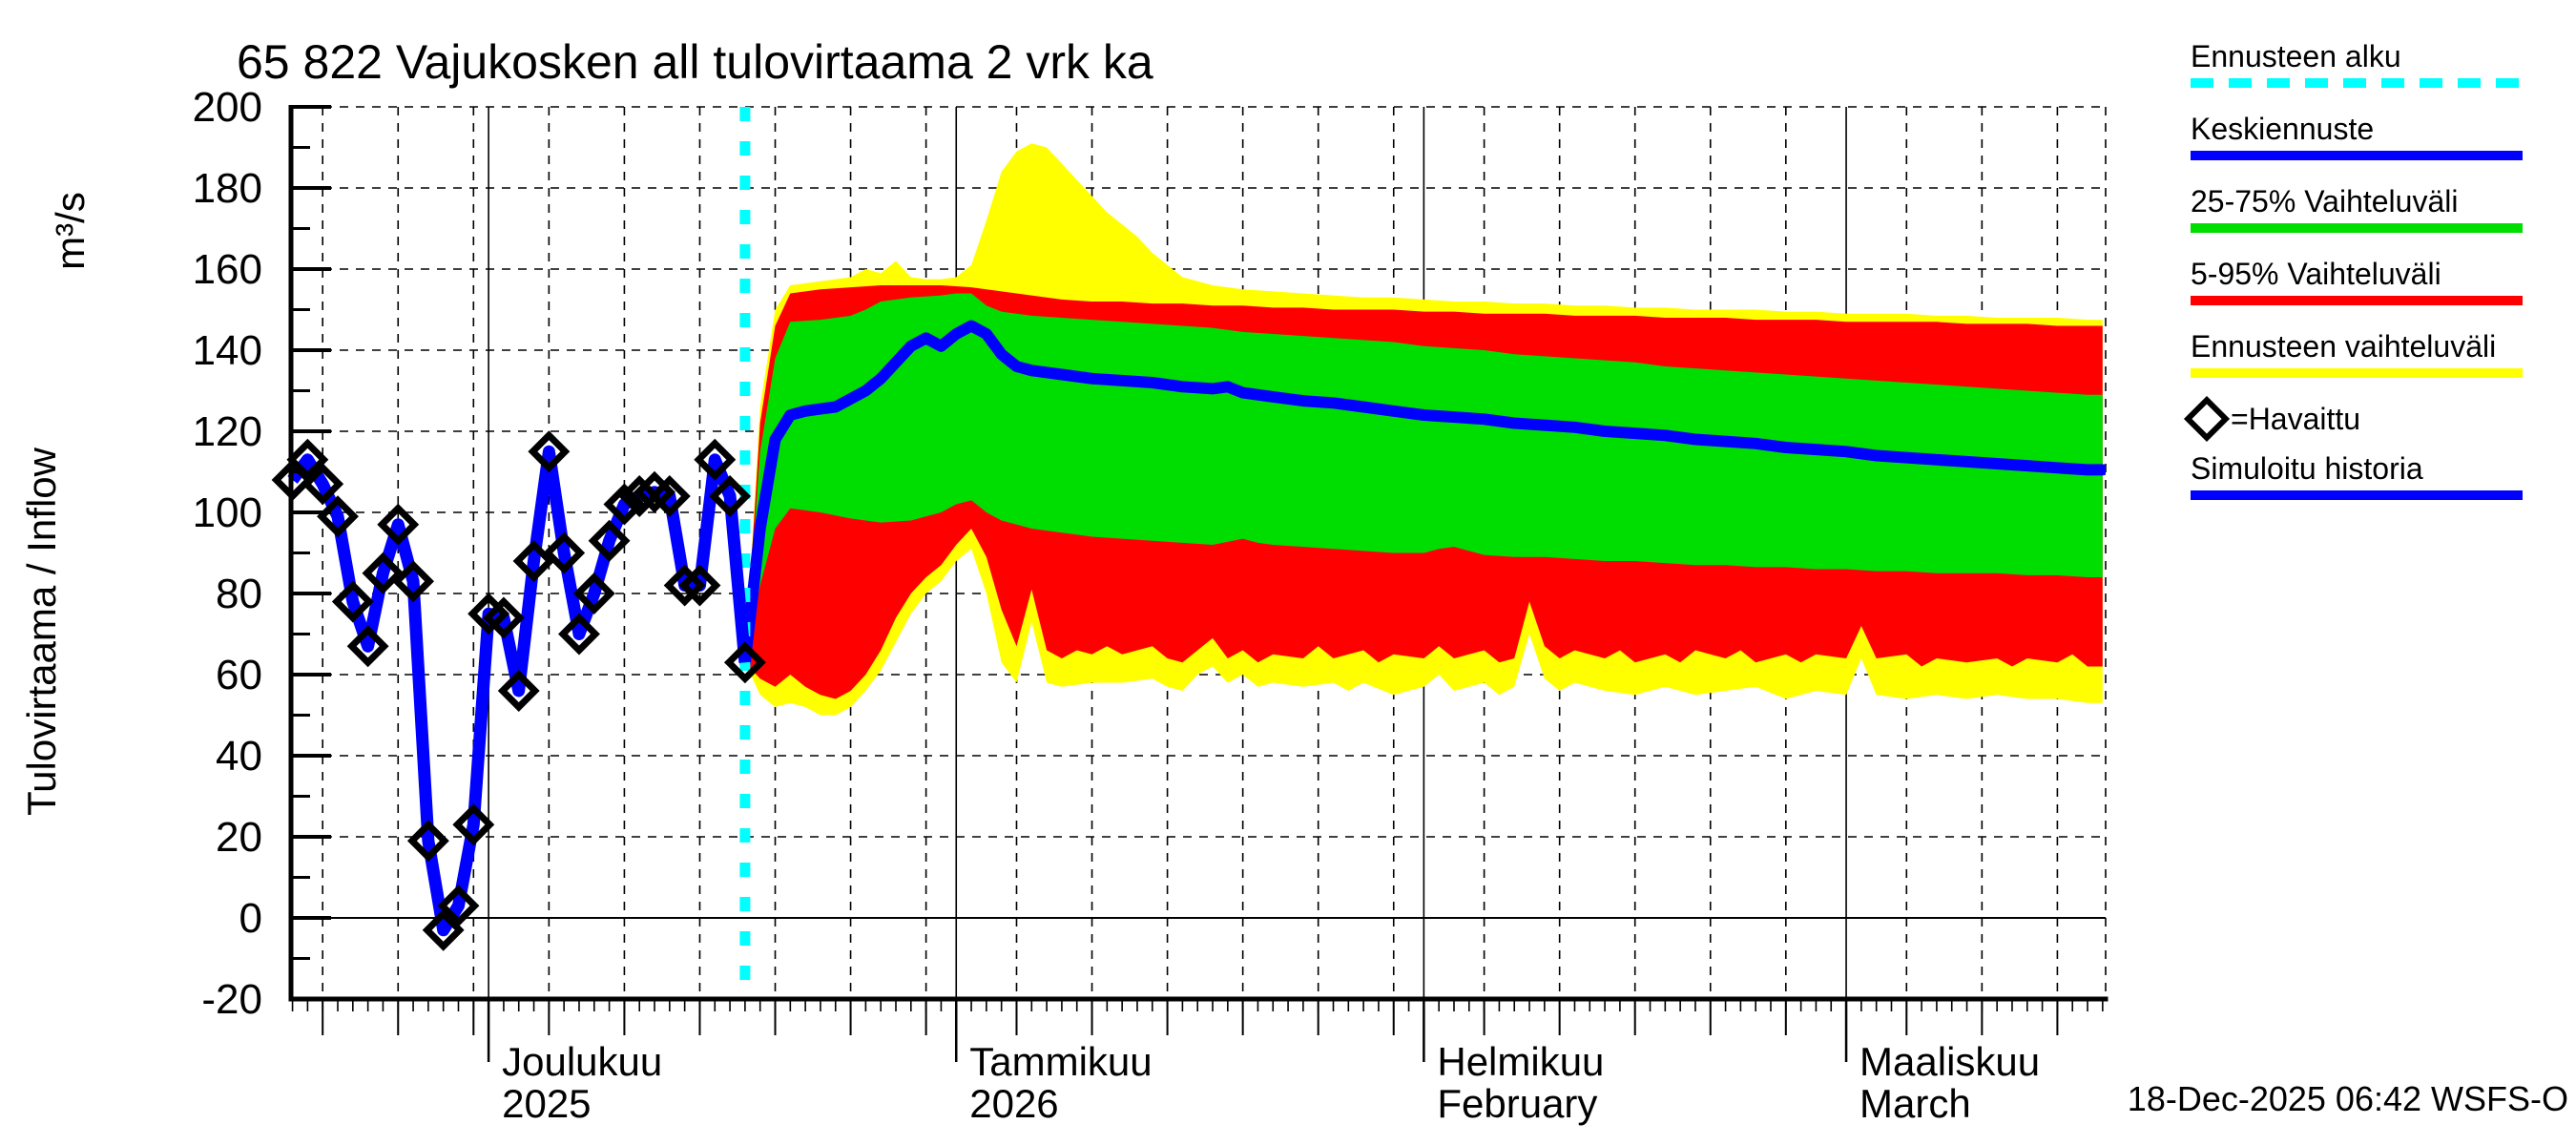 Image resolution: width=2576 pixels, height=1145 pixels. I want to click on y-tick-label: 20, so click(239, 838).